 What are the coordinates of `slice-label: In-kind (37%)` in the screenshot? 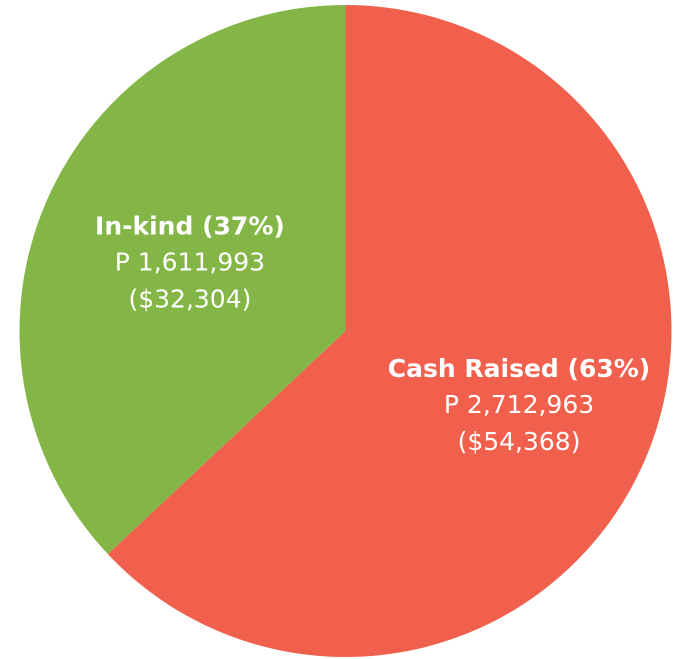 It's located at (190, 226).